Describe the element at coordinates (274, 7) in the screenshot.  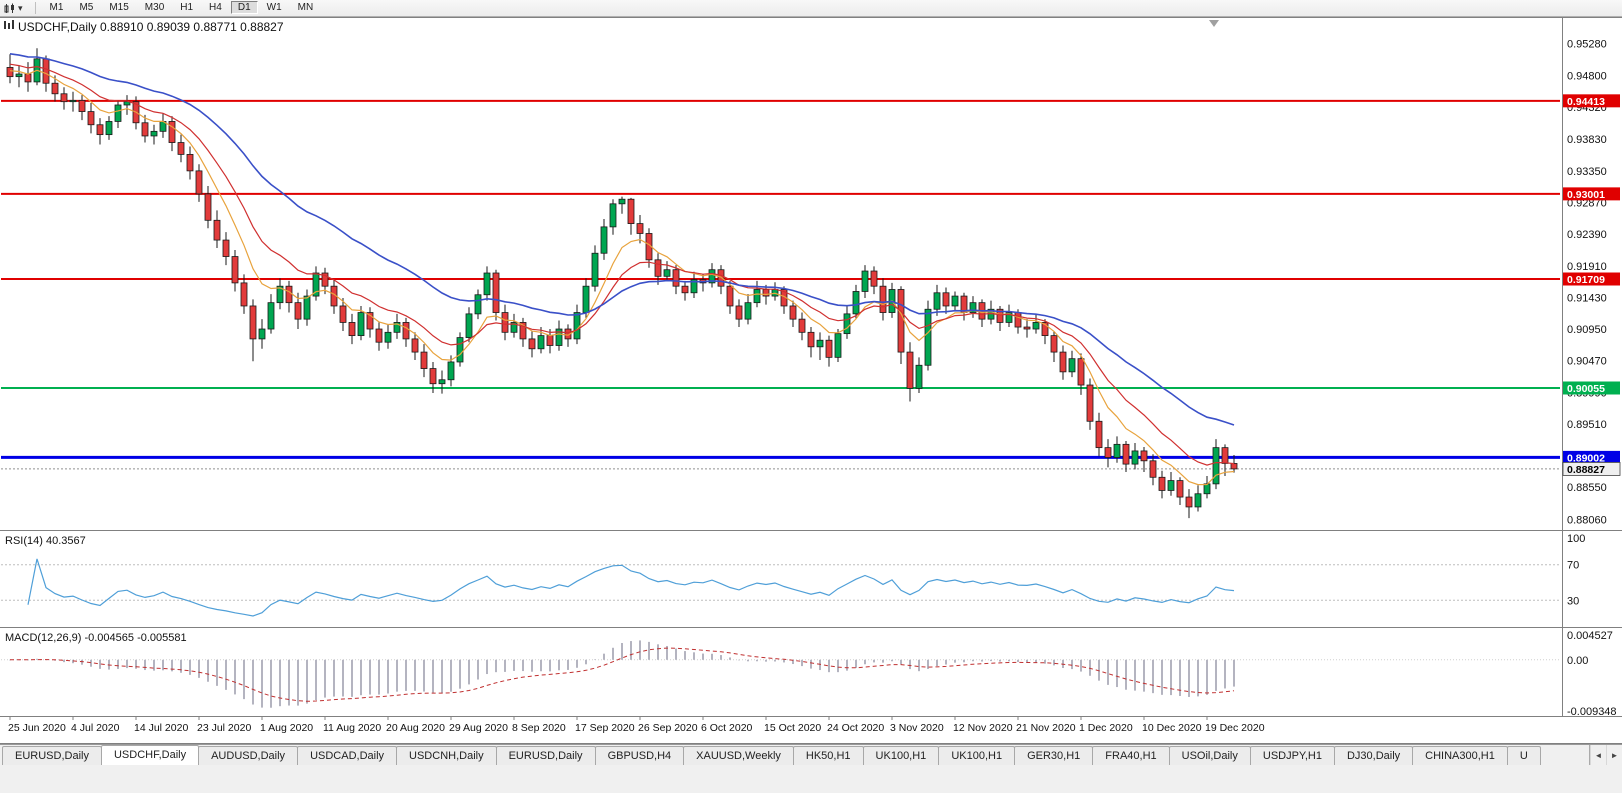
I see `timeframe-button-W1: W1` at that location.